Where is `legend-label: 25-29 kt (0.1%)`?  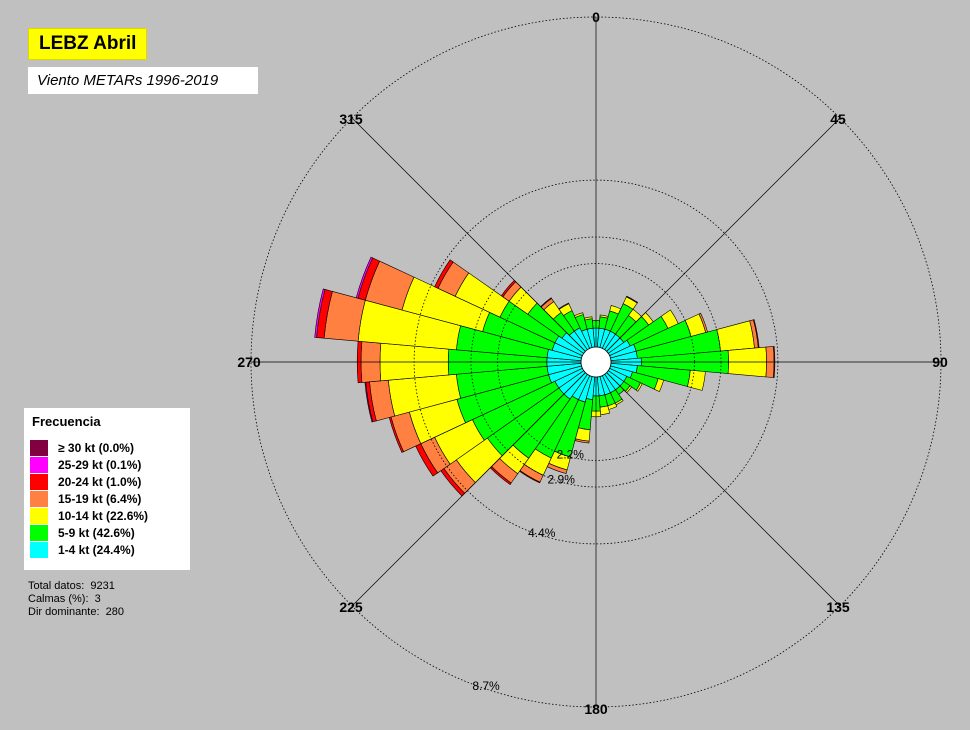
legend-label: 25-29 kt (0.1%) is located at coordinates (100, 465).